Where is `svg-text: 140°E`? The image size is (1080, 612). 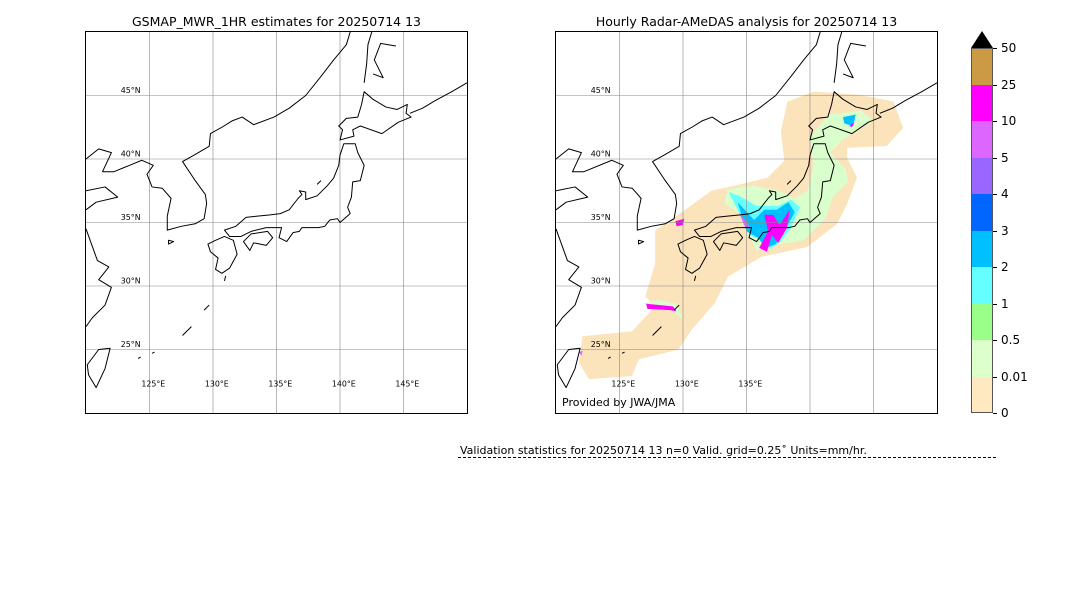 svg-text: 140°E is located at coordinates (344, 383).